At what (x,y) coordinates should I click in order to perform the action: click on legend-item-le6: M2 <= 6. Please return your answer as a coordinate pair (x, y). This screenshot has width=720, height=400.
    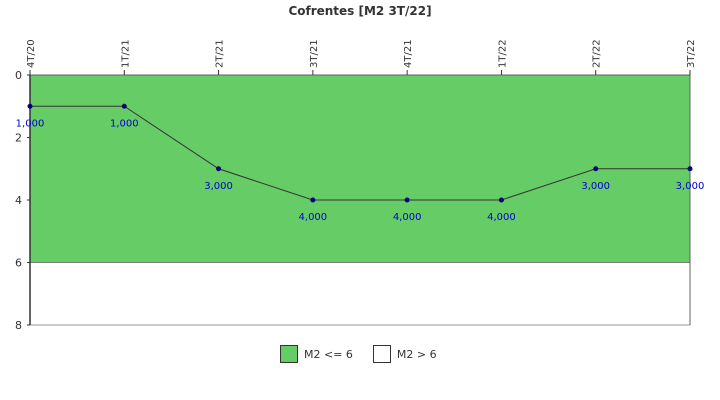
    Looking at the image, I should click on (316, 354).